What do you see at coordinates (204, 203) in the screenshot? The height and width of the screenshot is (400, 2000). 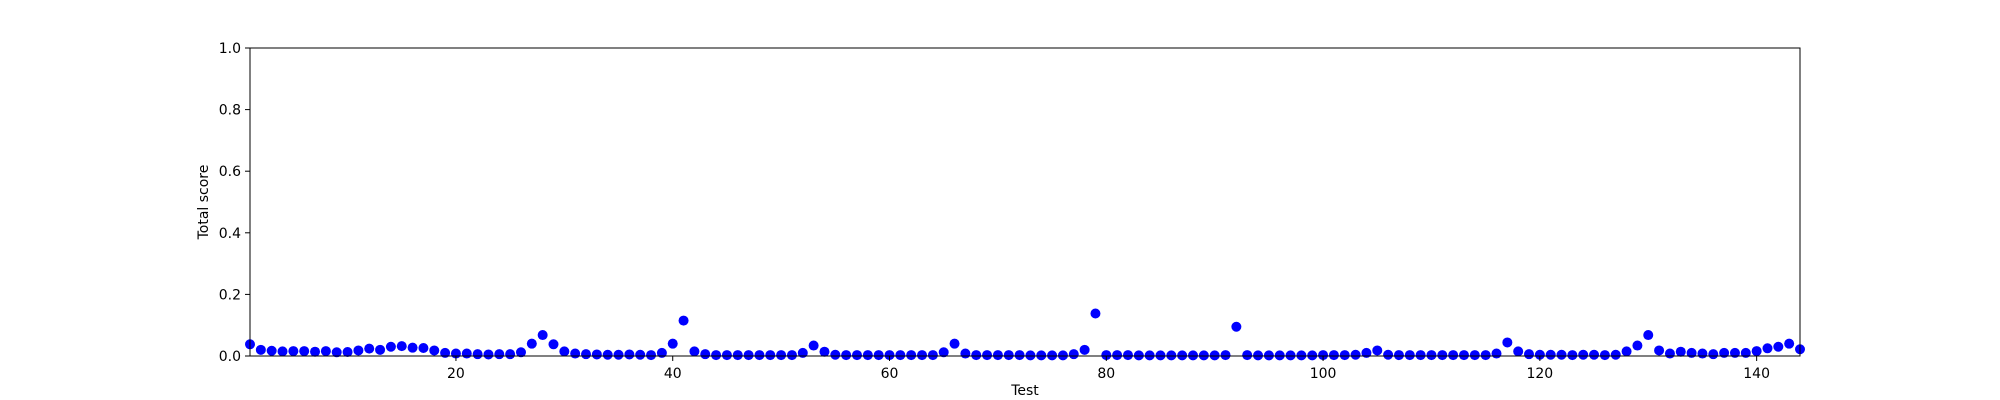 I see `y-axis-title: Total score` at bounding box center [204, 203].